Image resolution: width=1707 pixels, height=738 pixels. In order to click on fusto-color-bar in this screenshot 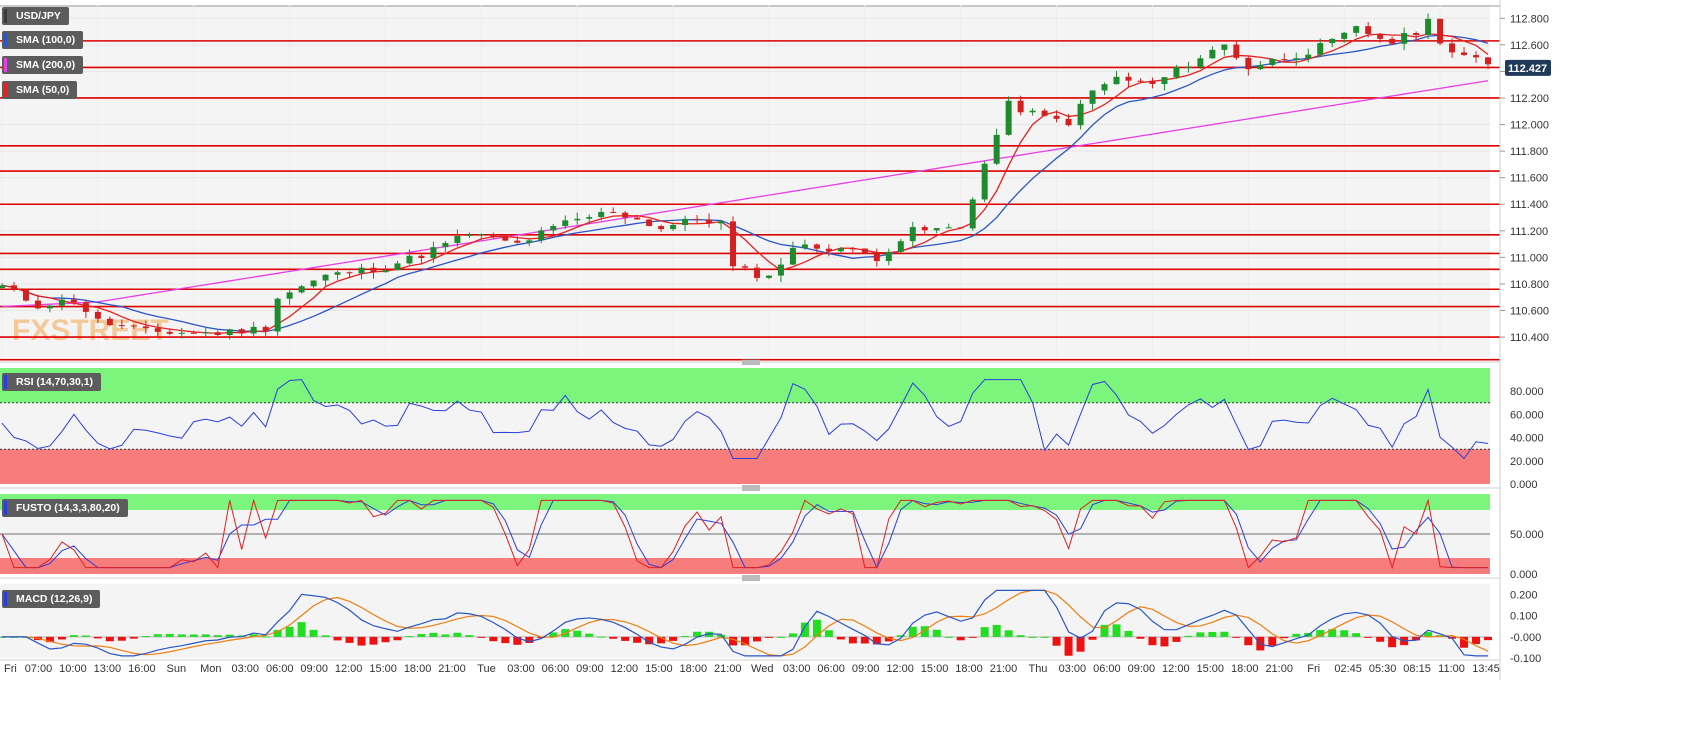, I will do `click(5, 508)`.